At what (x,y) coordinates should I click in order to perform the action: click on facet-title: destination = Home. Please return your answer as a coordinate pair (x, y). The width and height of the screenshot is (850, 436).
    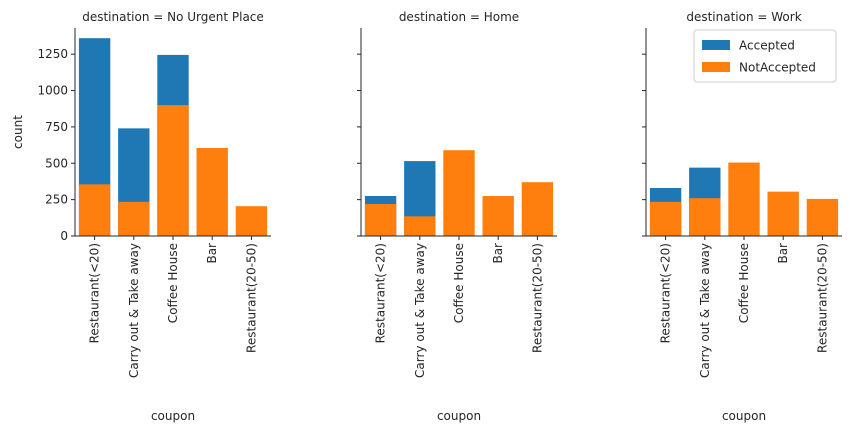
    Looking at the image, I should click on (459, 17).